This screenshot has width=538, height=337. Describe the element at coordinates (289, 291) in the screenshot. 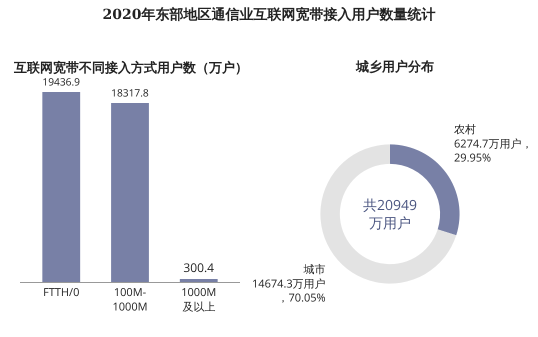

I see `data-label: 14674.3万用户，70.05%` at that location.